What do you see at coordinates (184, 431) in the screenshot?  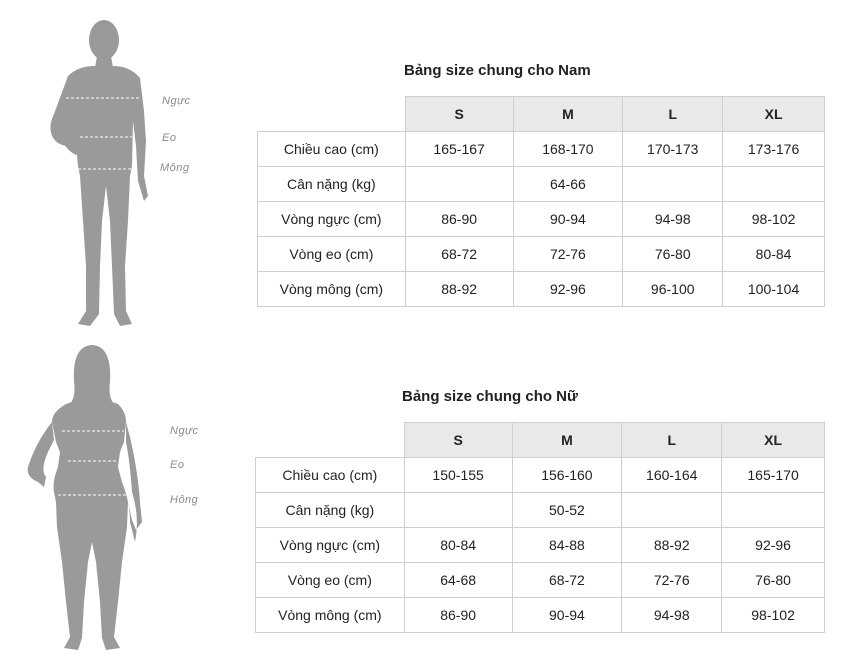 I see `female-chest-label: Ngực` at bounding box center [184, 431].